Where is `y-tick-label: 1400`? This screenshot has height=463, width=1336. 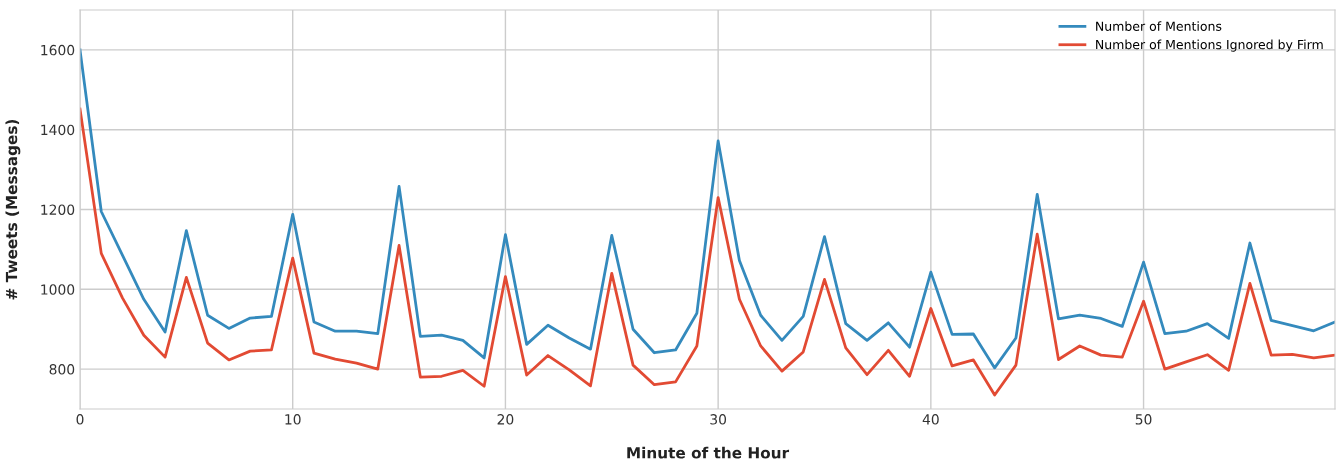
y-tick-label: 1400 is located at coordinates (58, 130).